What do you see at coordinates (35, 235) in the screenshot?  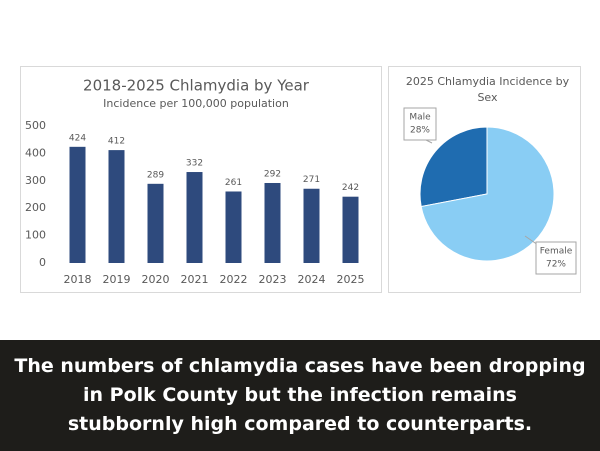 I see `y-tick-label: 100` at bounding box center [35, 235].